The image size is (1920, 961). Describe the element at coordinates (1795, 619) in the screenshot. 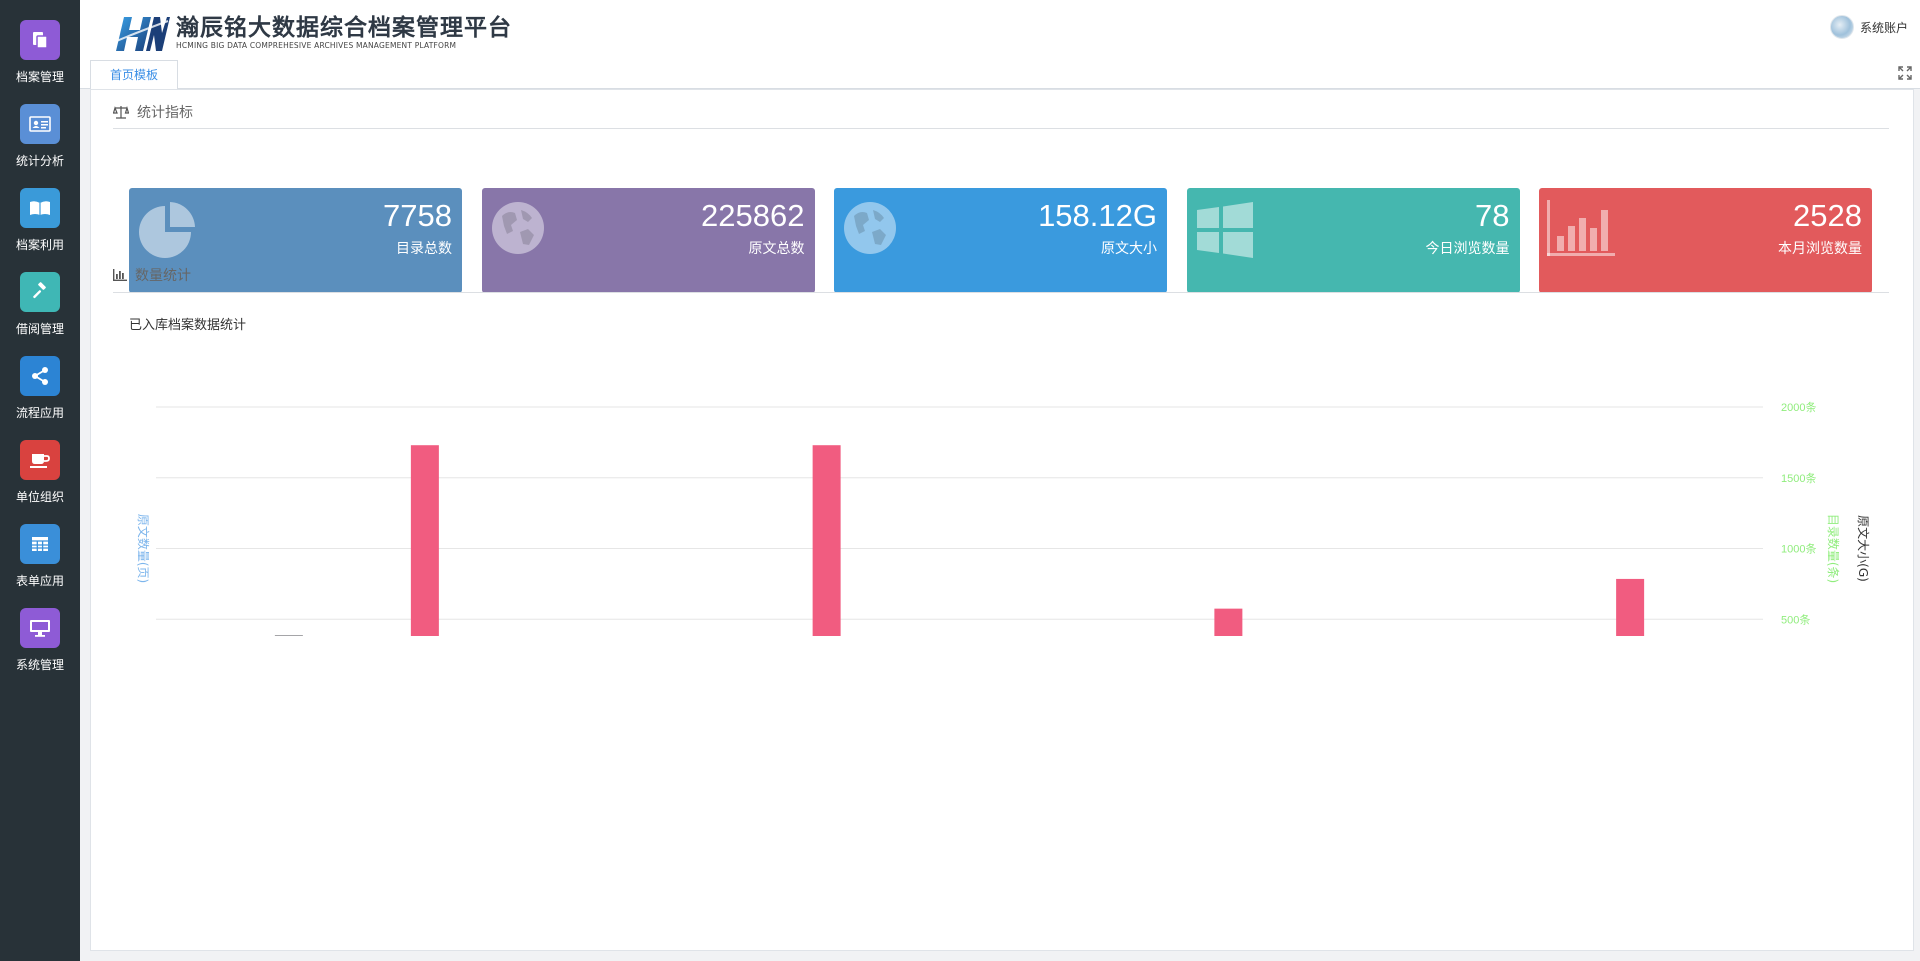

I see `right-tick-label: 500条` at that location.